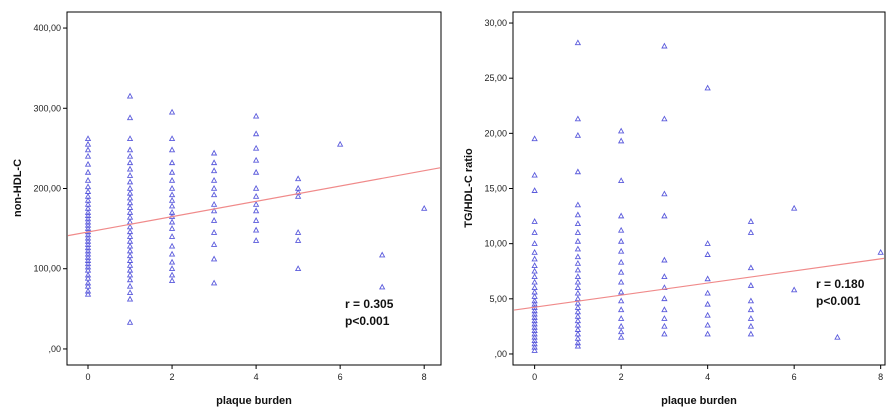  Describe the element at coordinates (495, 133) in the screenshot. I see `y-tick-label: 20,00` at that location.